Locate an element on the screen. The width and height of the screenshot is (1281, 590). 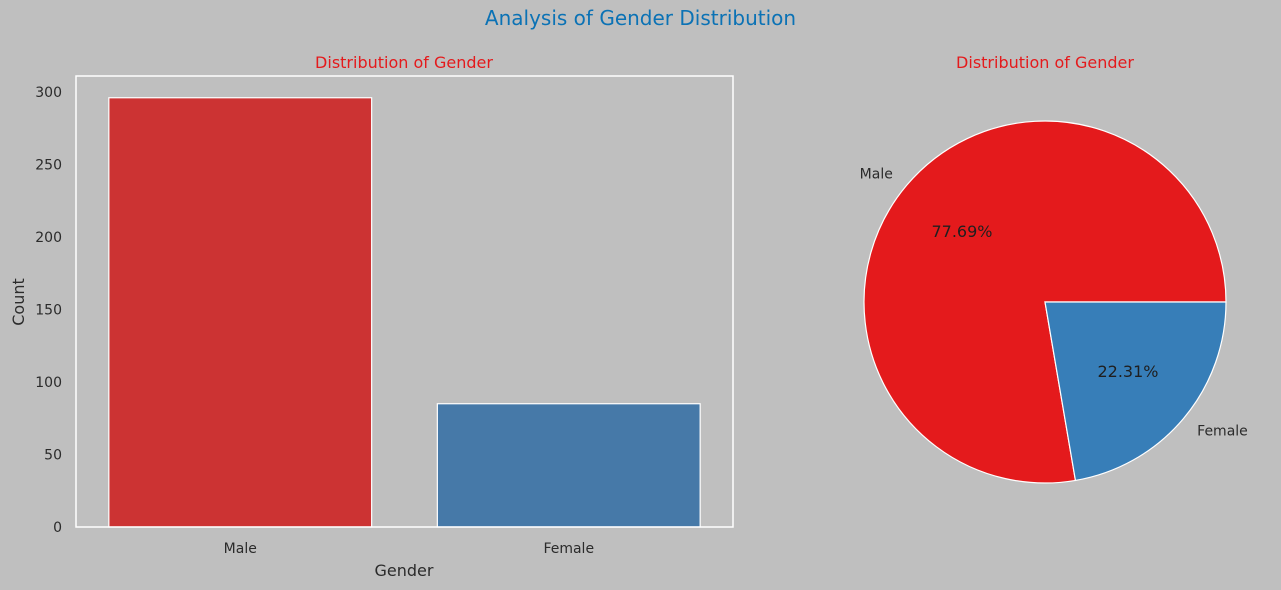
bar-y-axis-label: Count is located at coordinates (18, 302).